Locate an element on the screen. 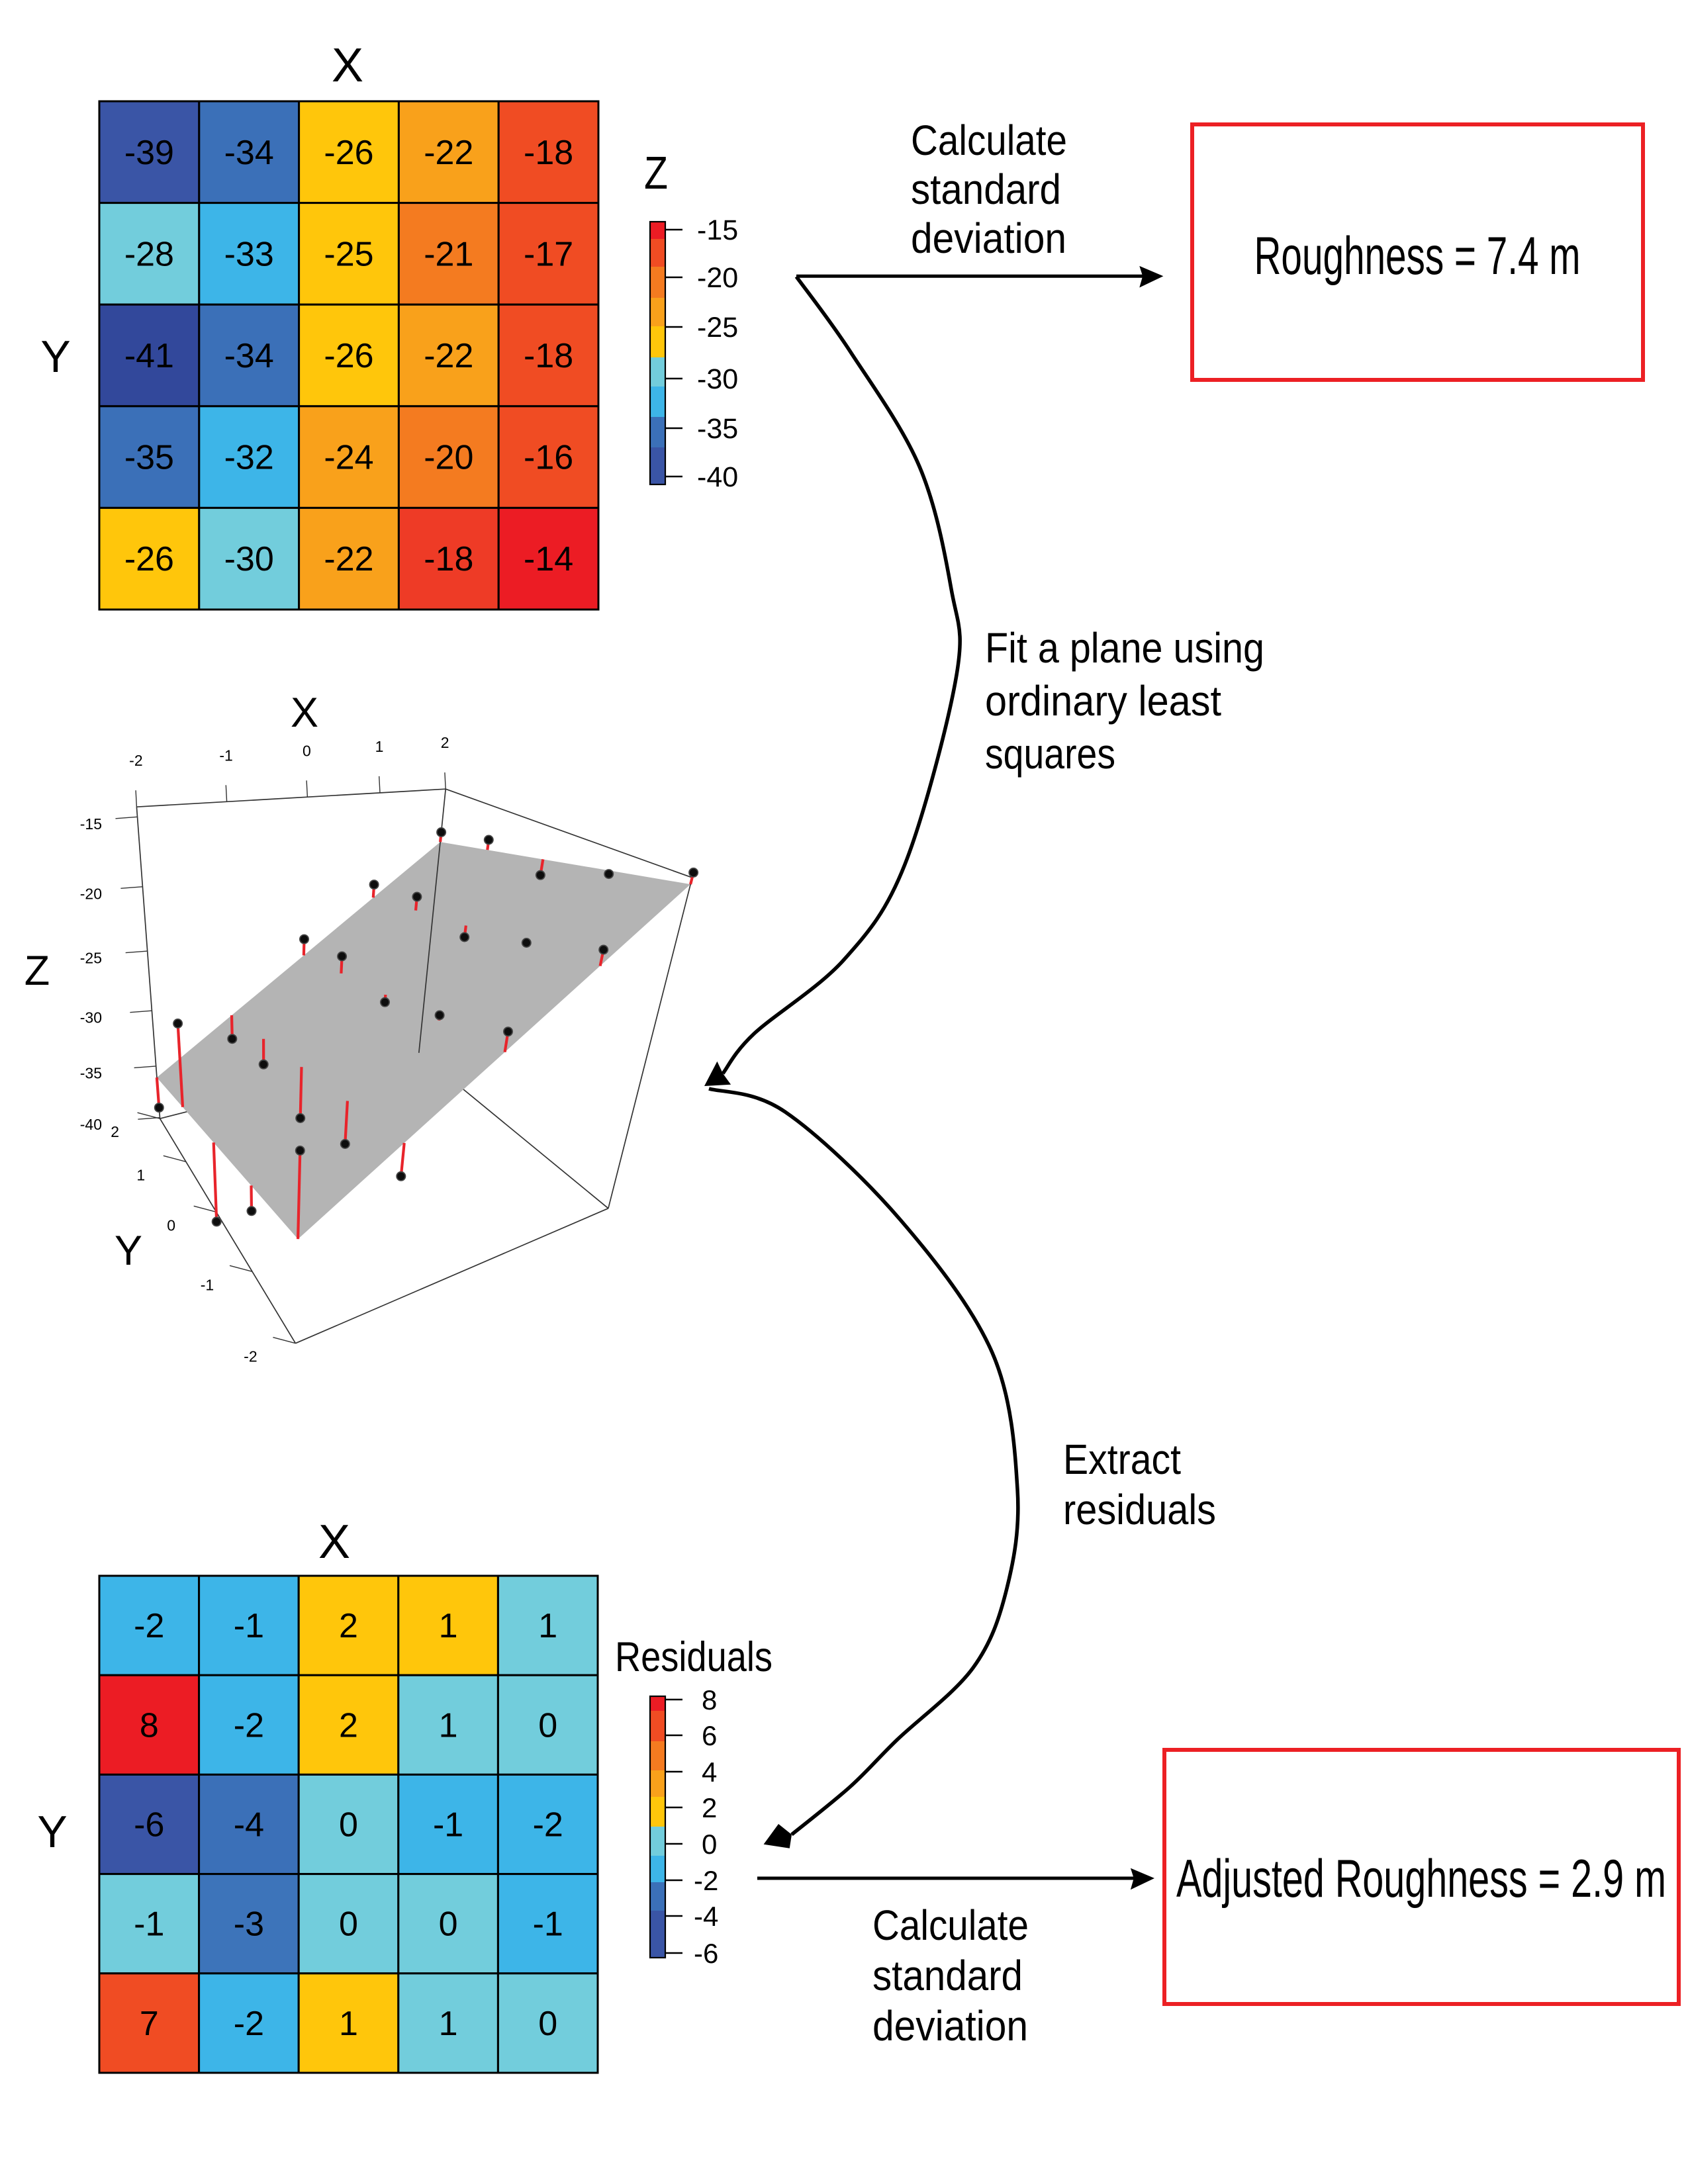 The width and height of the screenshot is (1688, 2184). svg-text: -21 is located at coordinates (448, 254).